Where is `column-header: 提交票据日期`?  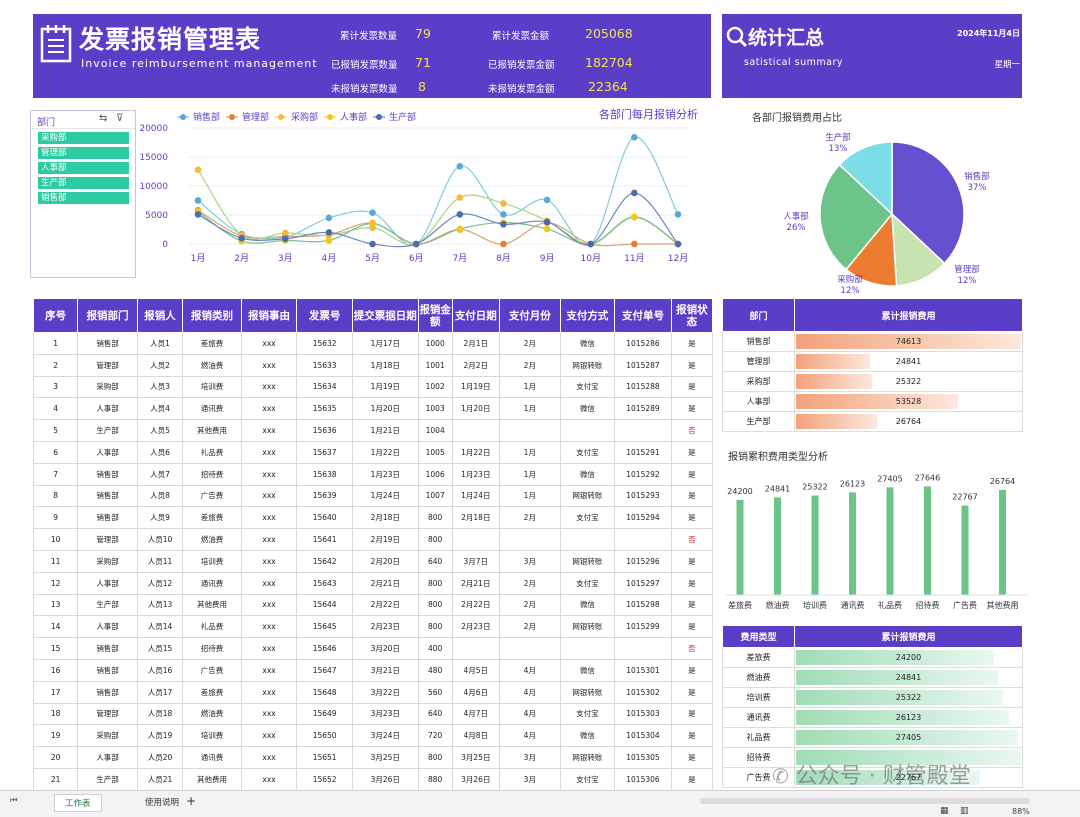
column-header: 提交票据日期 is located at coordinates (385, 315).